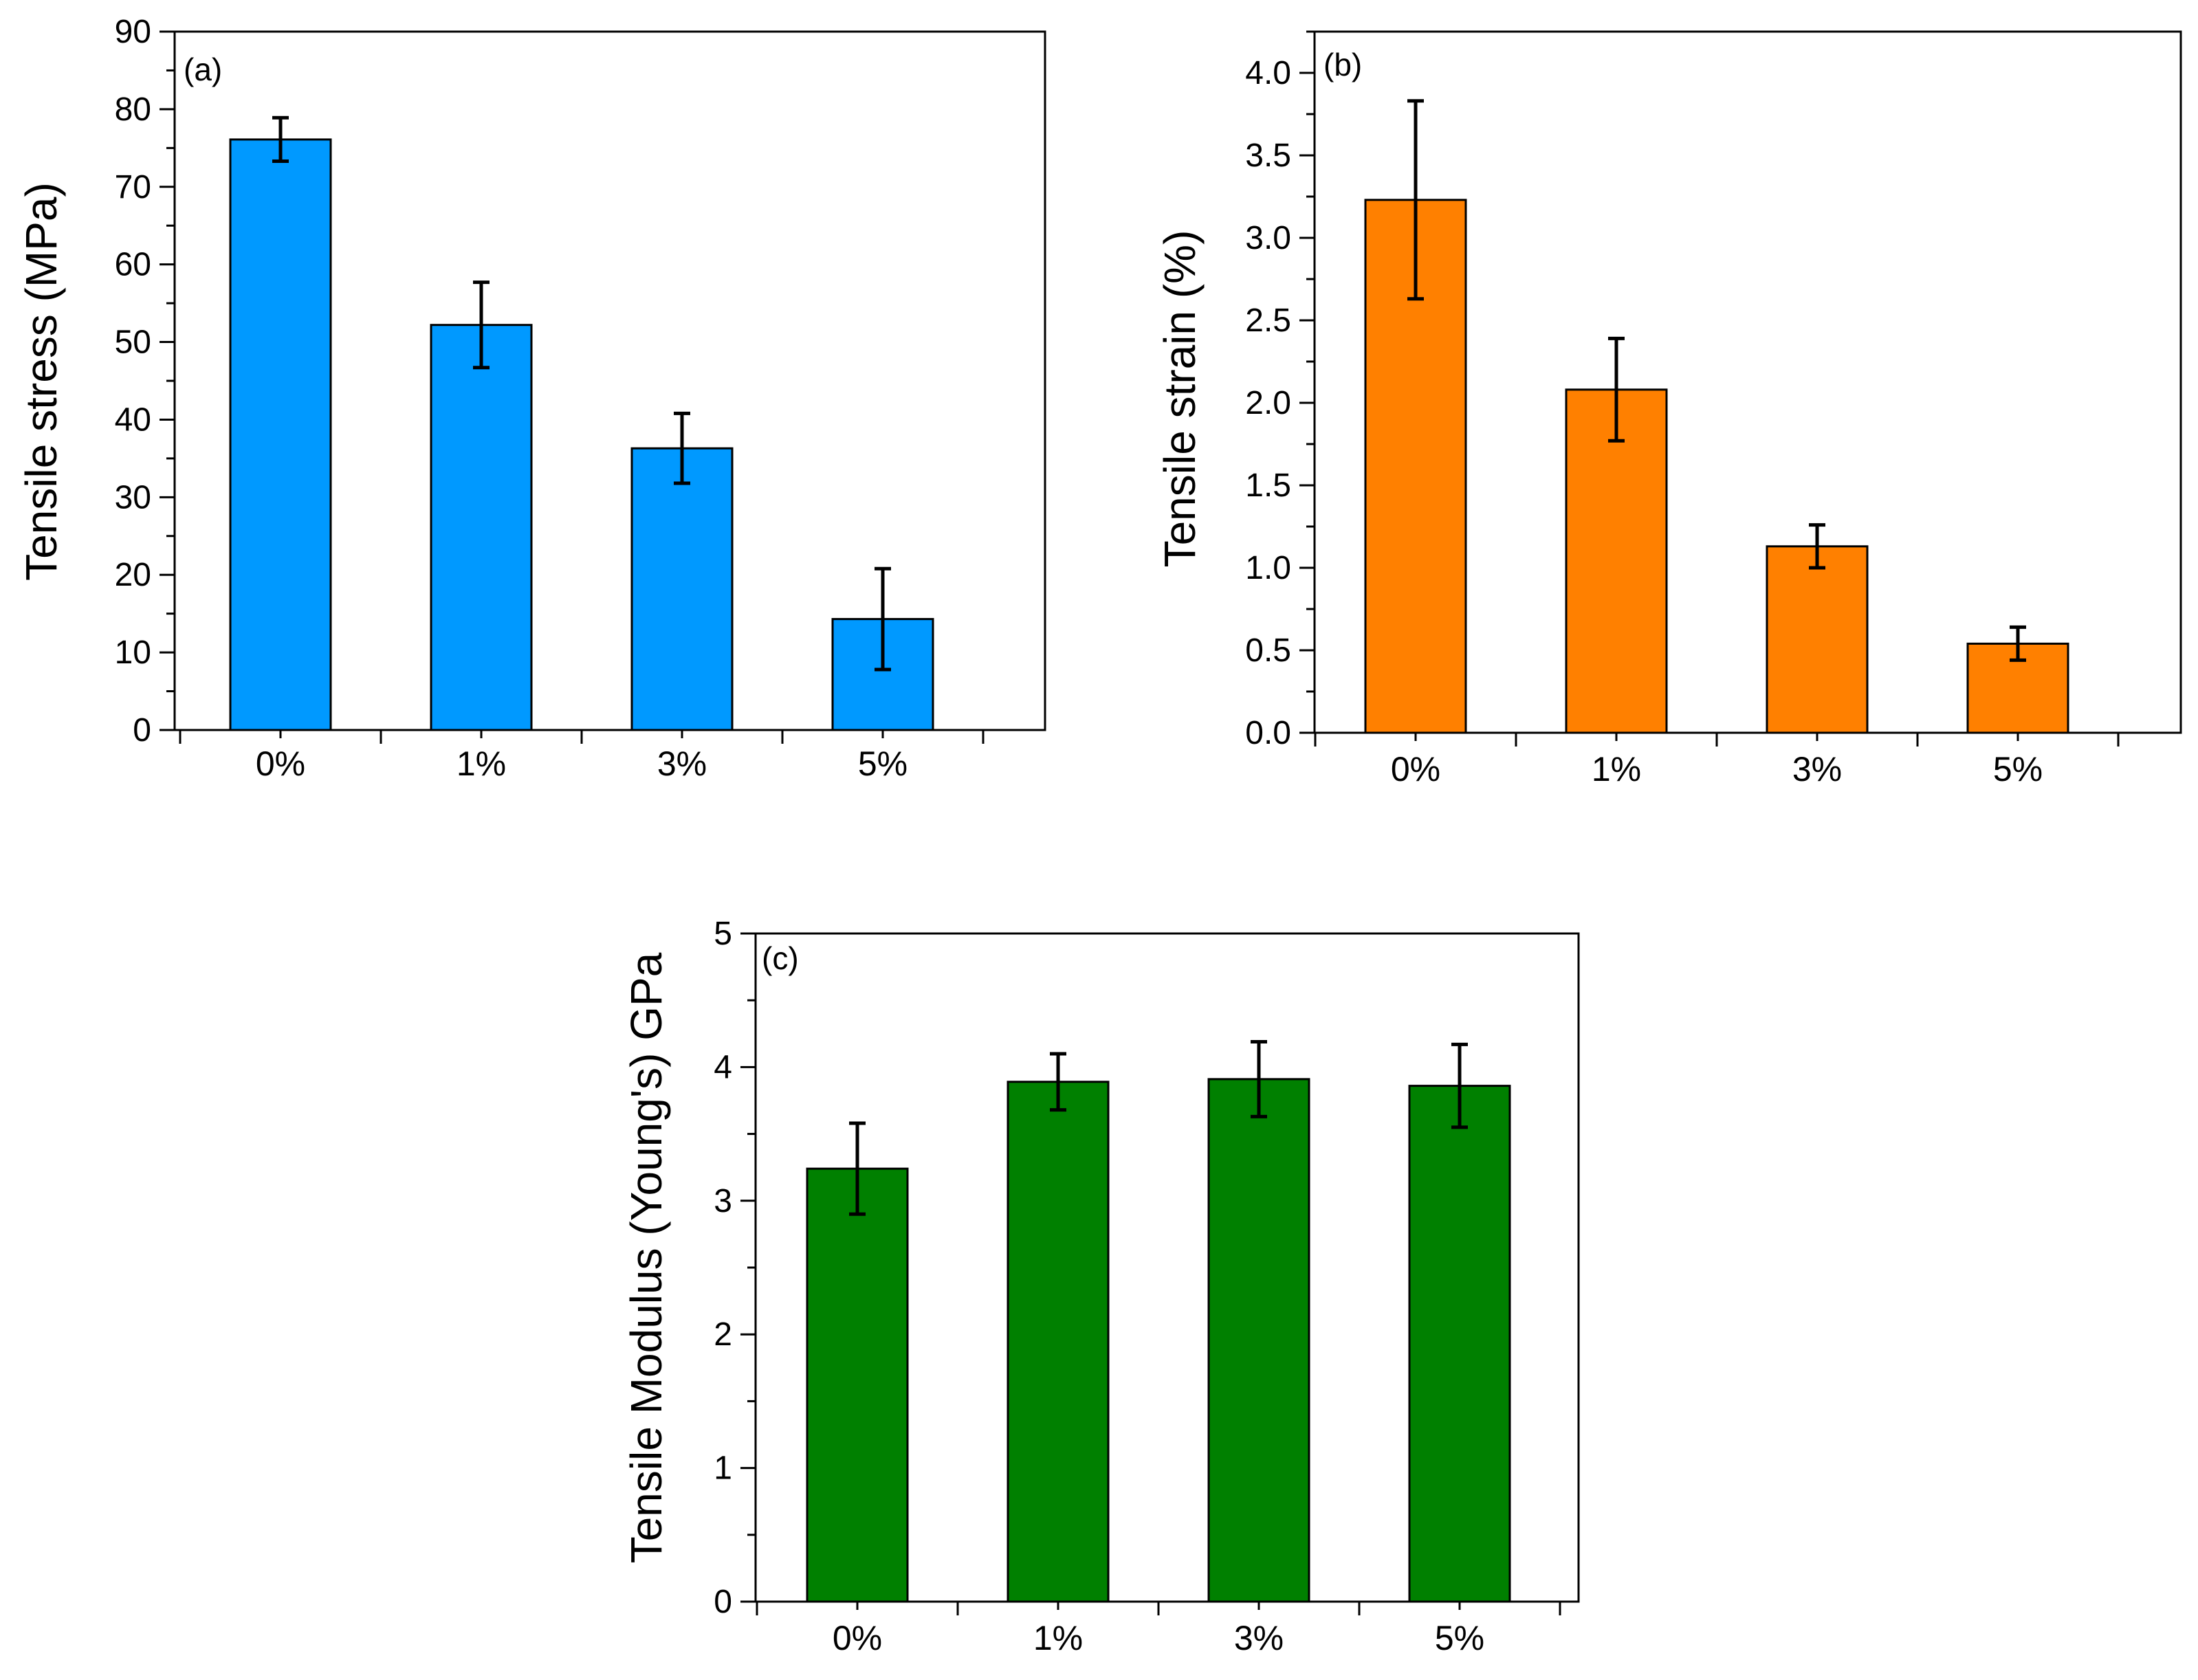 This screenshot has height=1680, width=2198. What do you see at coordinates (1268, 403) in the screenshot?
I see `y-tick-label-b: 2.0` at bounding box center [1268, 403].